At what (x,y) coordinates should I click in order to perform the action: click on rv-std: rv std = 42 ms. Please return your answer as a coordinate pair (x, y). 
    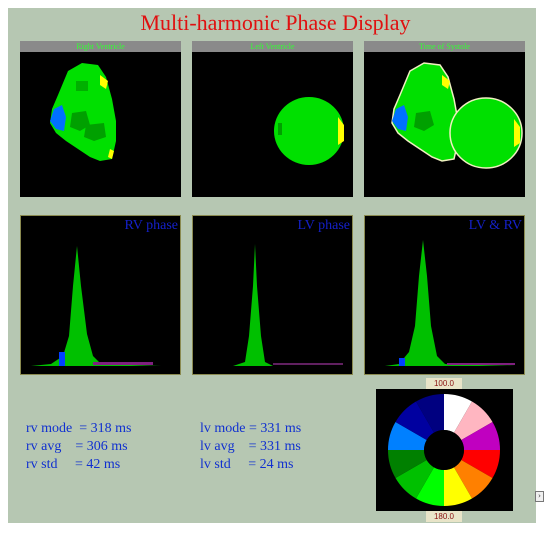
    Looking at the image, I should click on (73, 464).